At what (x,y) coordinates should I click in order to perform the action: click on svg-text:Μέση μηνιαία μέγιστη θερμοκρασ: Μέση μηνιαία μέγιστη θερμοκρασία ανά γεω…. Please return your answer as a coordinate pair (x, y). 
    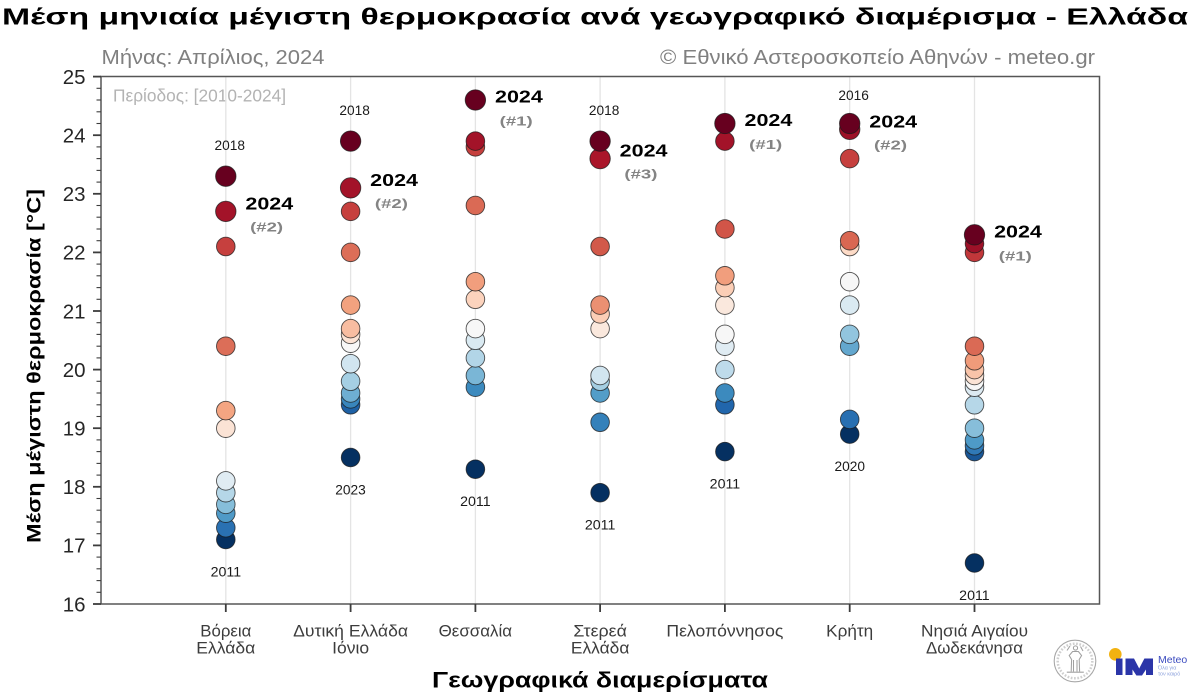
    Looking at the image, I should click on (595, 17).